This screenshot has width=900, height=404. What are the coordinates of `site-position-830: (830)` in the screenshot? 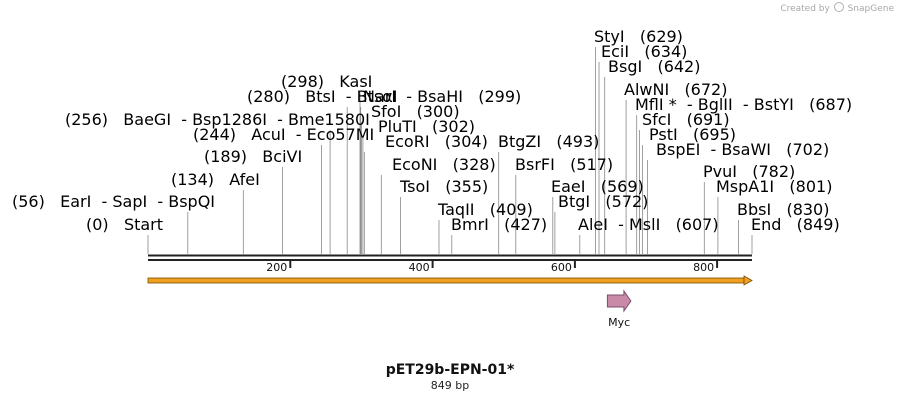 It's located at (807, 209).